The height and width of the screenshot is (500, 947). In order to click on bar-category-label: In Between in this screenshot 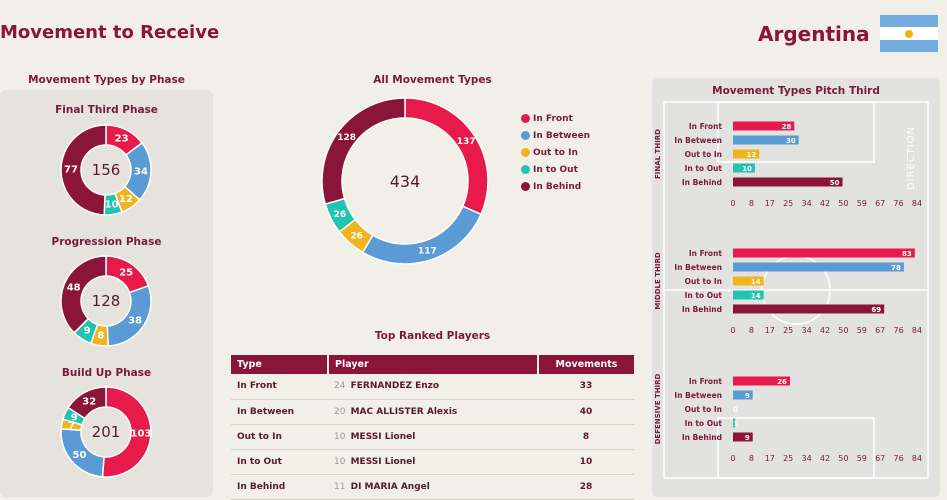, I will do `click(698, 140)`.